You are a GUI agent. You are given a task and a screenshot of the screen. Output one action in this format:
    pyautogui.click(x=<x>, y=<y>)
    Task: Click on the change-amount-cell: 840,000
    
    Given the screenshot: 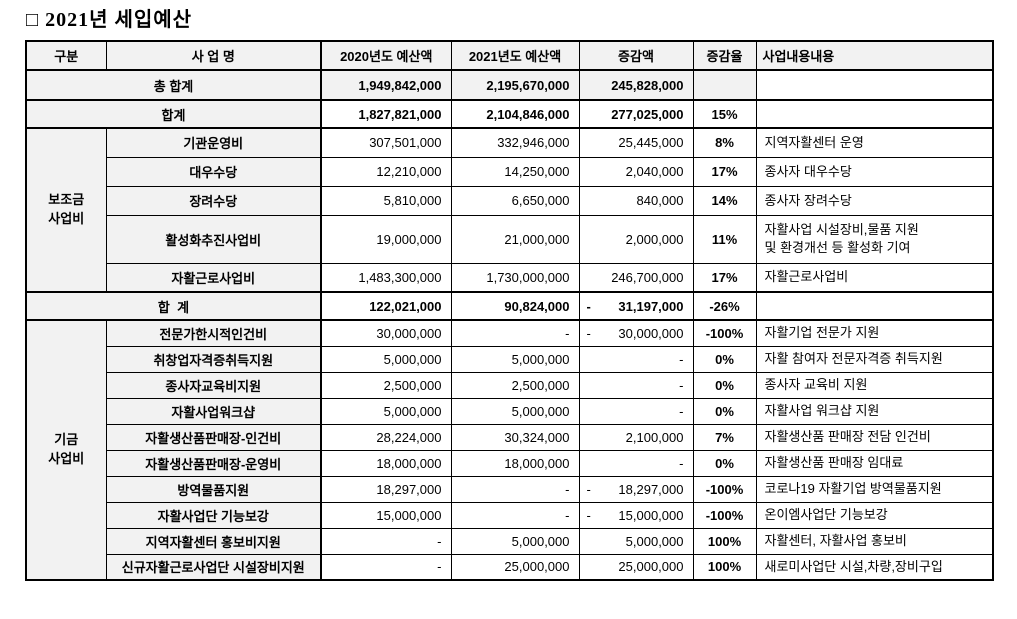 What is the action you would take?
    pyautogui.click(x=636, y=200)
    